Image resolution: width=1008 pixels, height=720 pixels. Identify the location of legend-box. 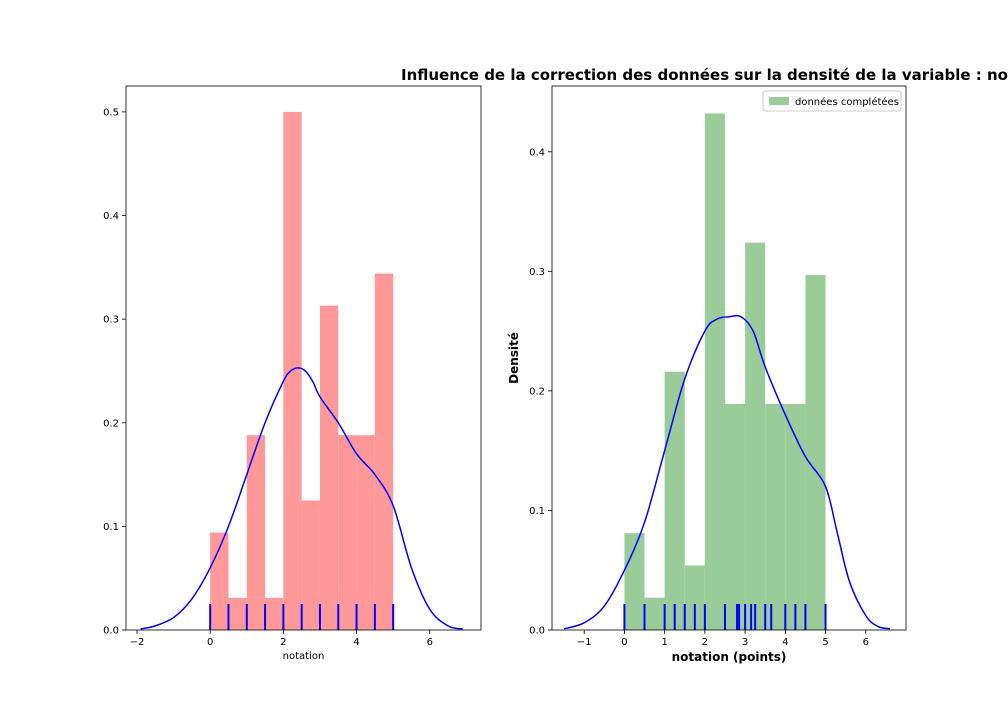
(832, 101).